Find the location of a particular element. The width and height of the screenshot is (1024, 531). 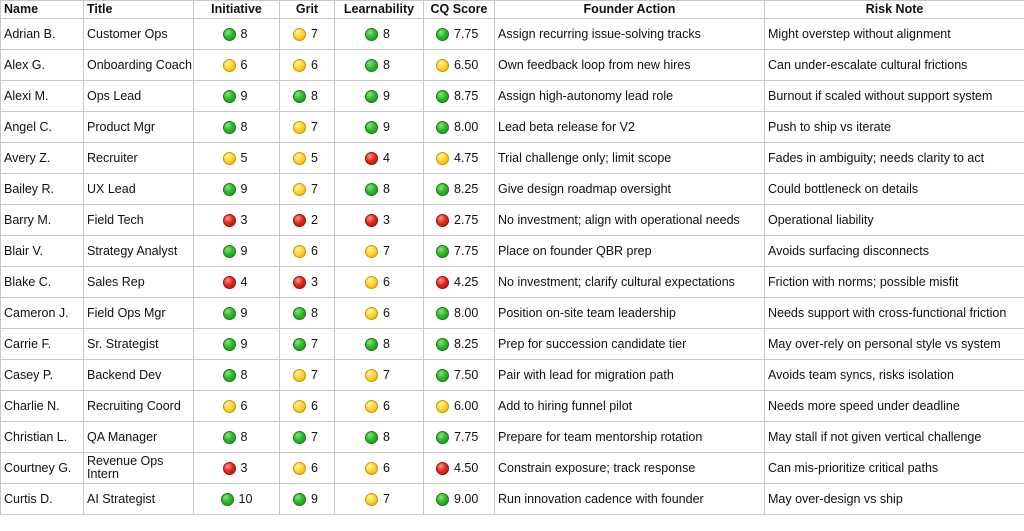

founder-action-cell: Lead beta release for V2 is located at coordinates (629, 127).